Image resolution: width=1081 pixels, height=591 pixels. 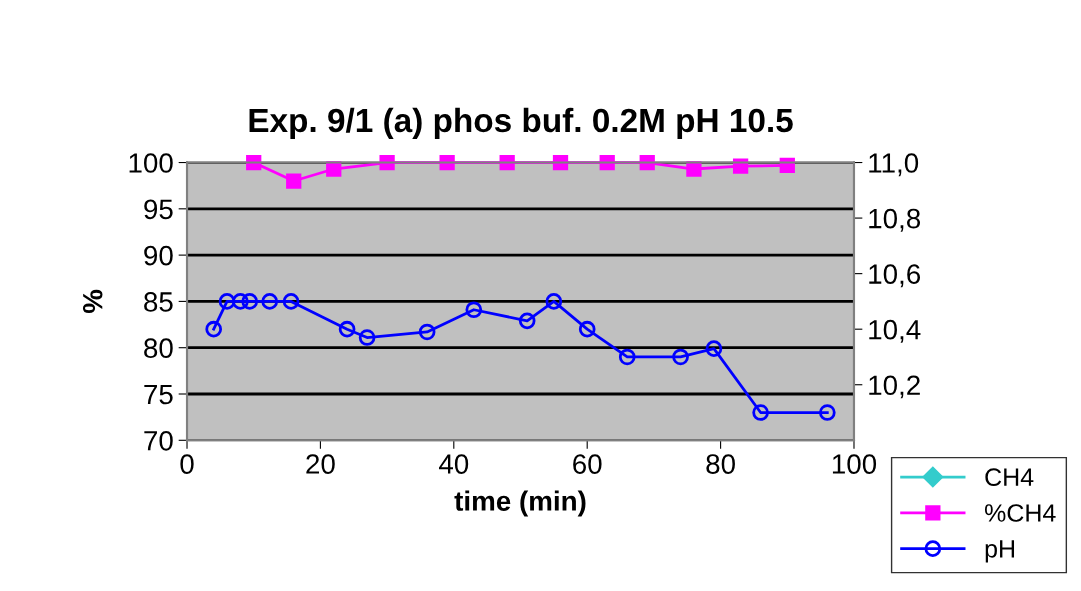 I want to click on x-tick-label: 0, so click(x=187, y=464).